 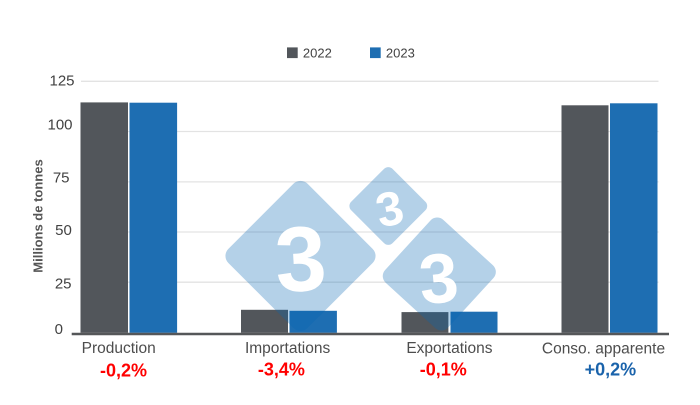 What do you see at coordinates (63, 230) in the screenshot?
I see `svg-text: 50` at bounding box center [63, 230].